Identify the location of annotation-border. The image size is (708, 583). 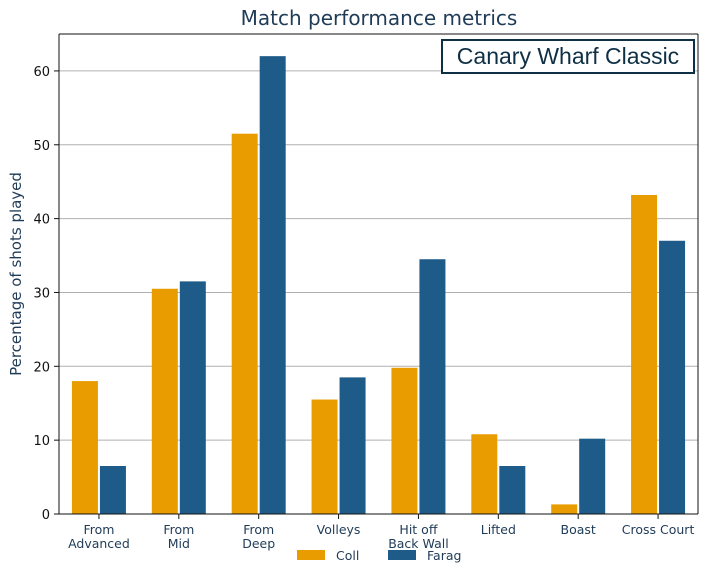
(568, 56).